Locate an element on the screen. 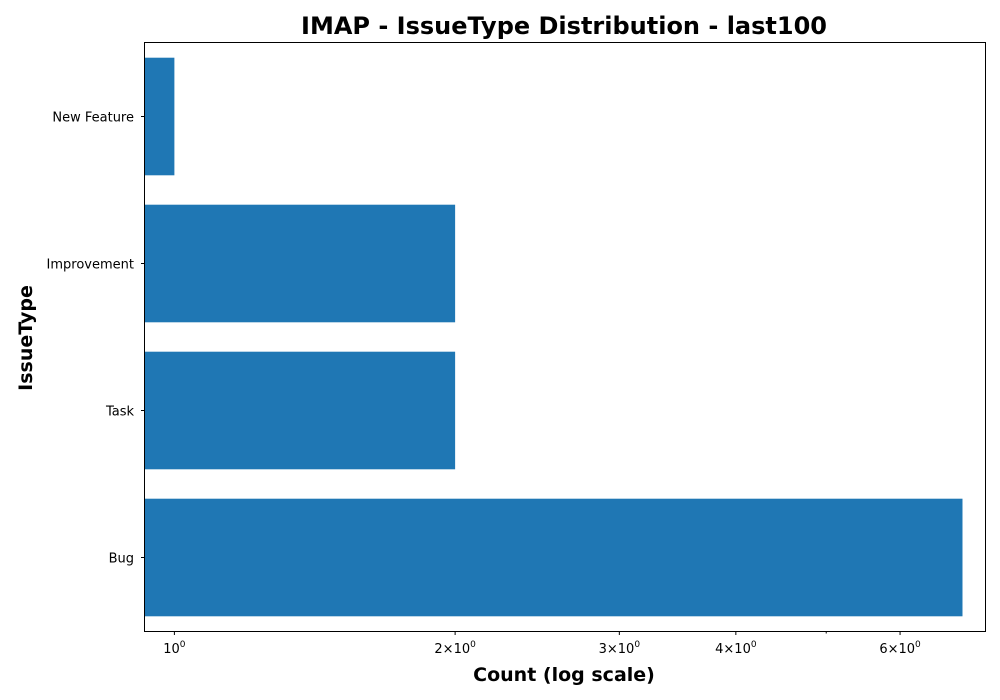 The height and width of the screenshot is (700, 1000). x-tick-label-2: 3×100 is located at coordinates (620, 648).